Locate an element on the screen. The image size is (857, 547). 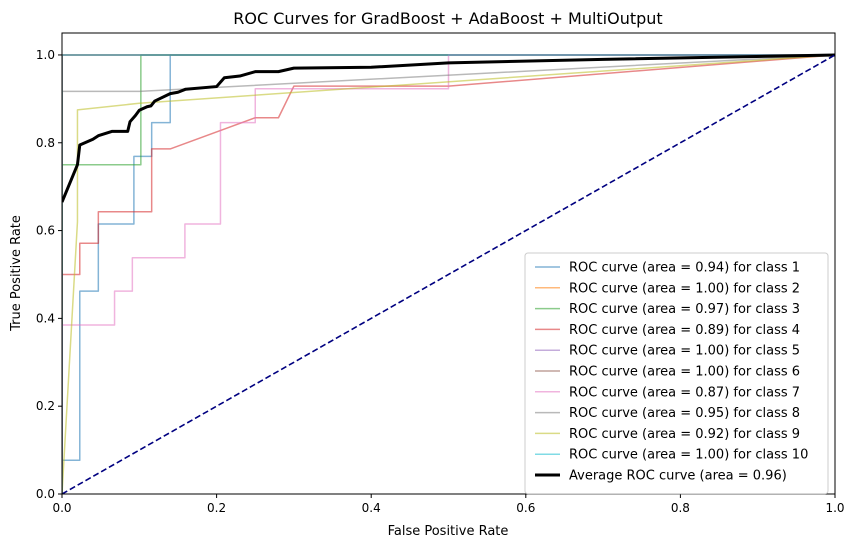
legend-label: ROC curve (area = 0.94) for class 1 is located at coordinates (684, 268).